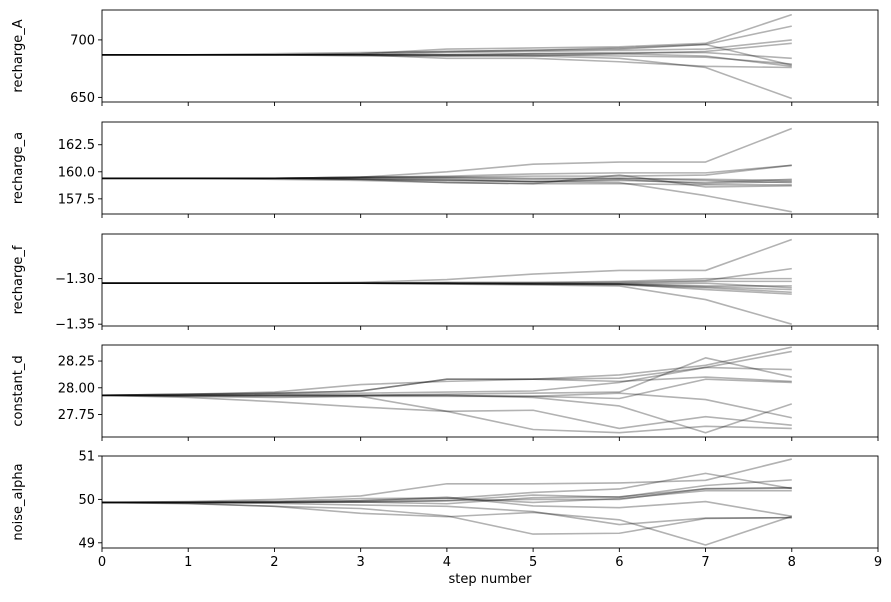 This screenshot has width=891, height=602. I want to click on y-tick-label: 51, so click(86, 457).